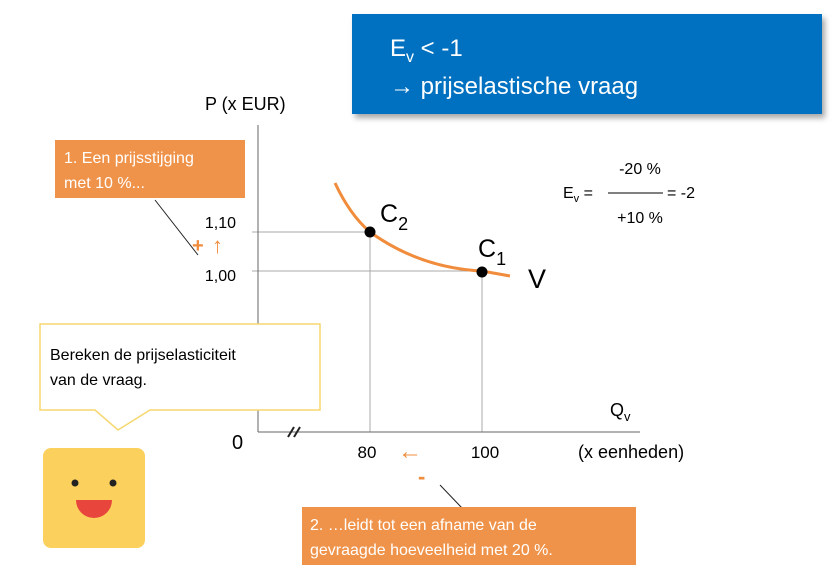 This screenshot has height=582, width=834. Describe the element at coordinates (492, 252) in the screenshot. I see `point-label: C1` at that location.